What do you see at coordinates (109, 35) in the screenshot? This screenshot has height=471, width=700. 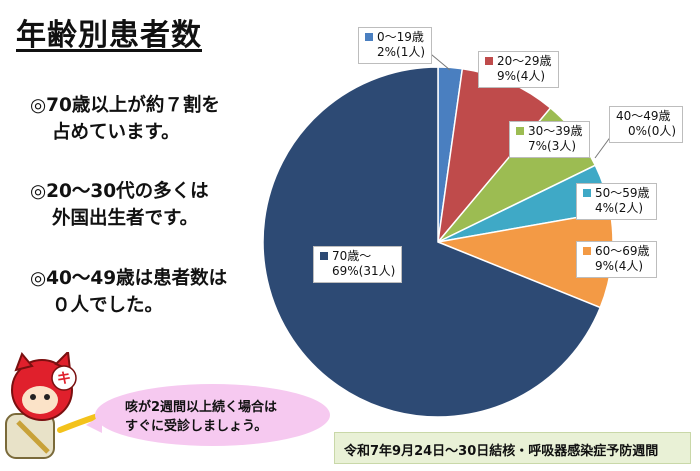 I see `page-title: 年齢別患者数` at bounding box center [109, 35].